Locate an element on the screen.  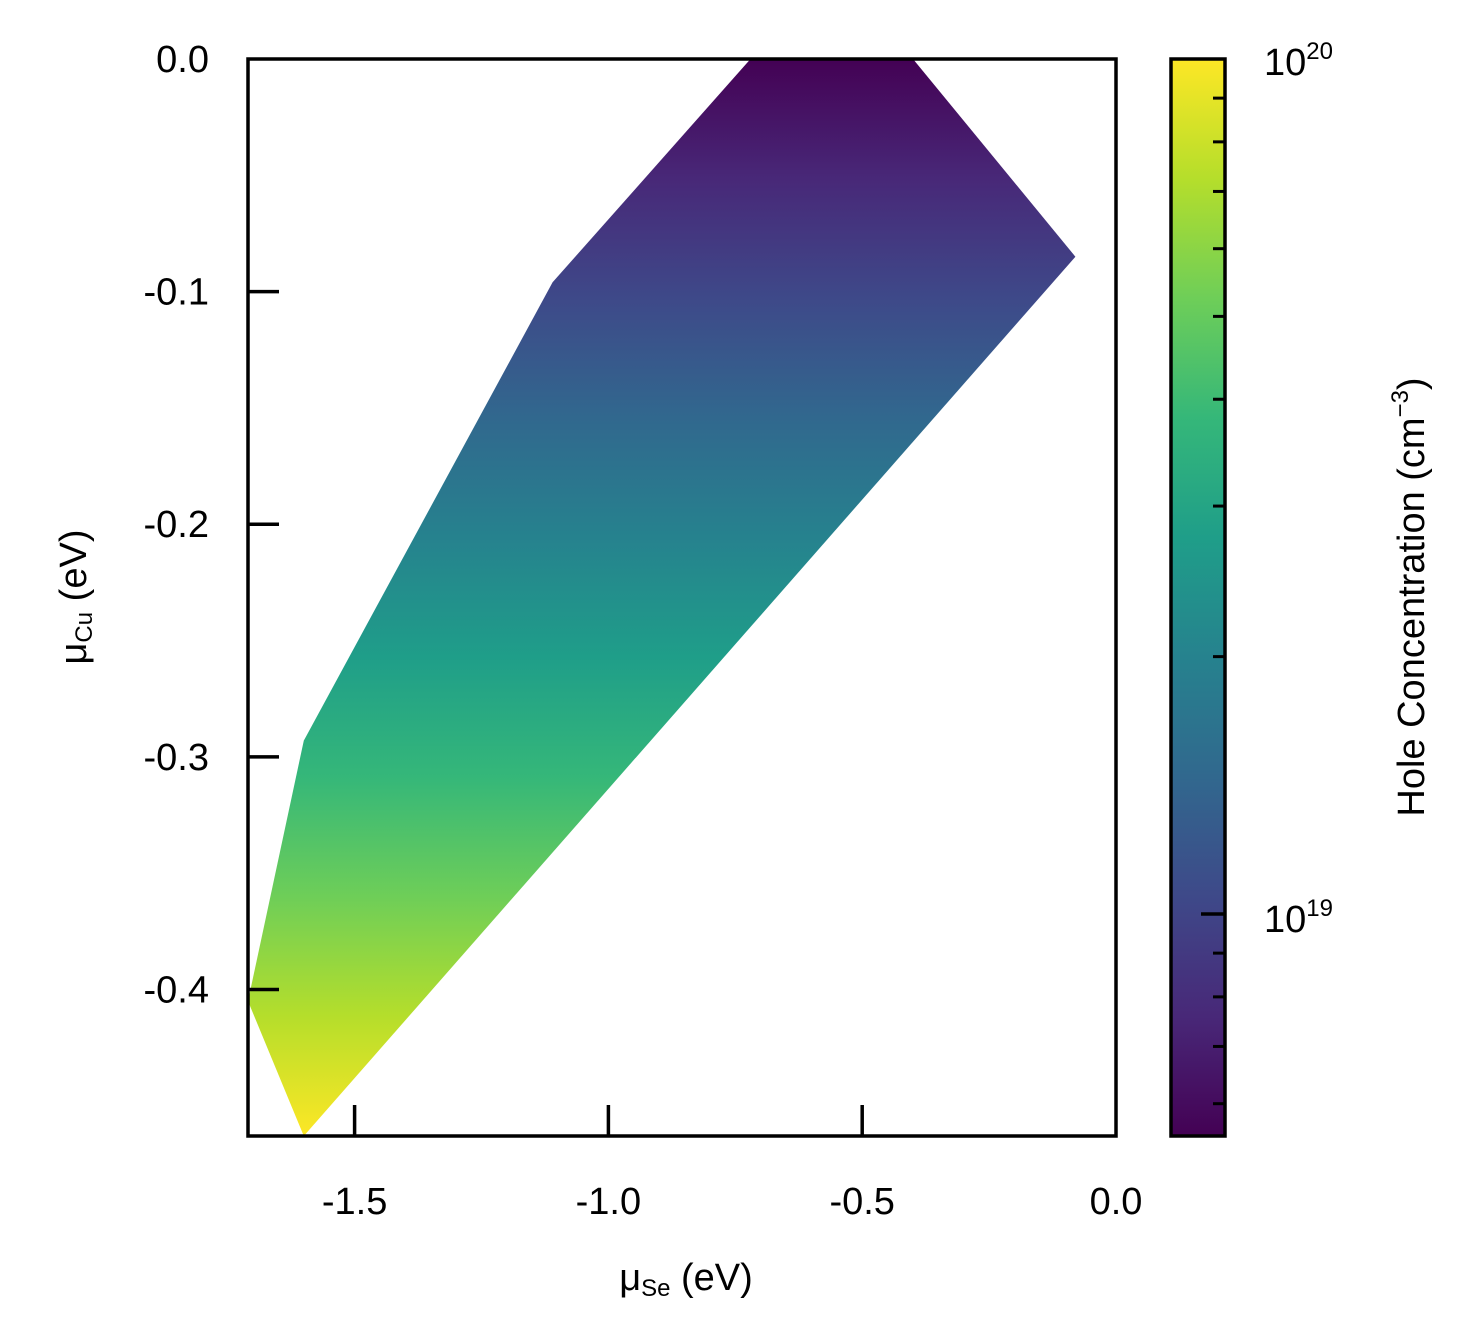
y-ticks: 0.0 -0.1 -0.2 -0.3 -0.4 is located at coordinates (211, 525).